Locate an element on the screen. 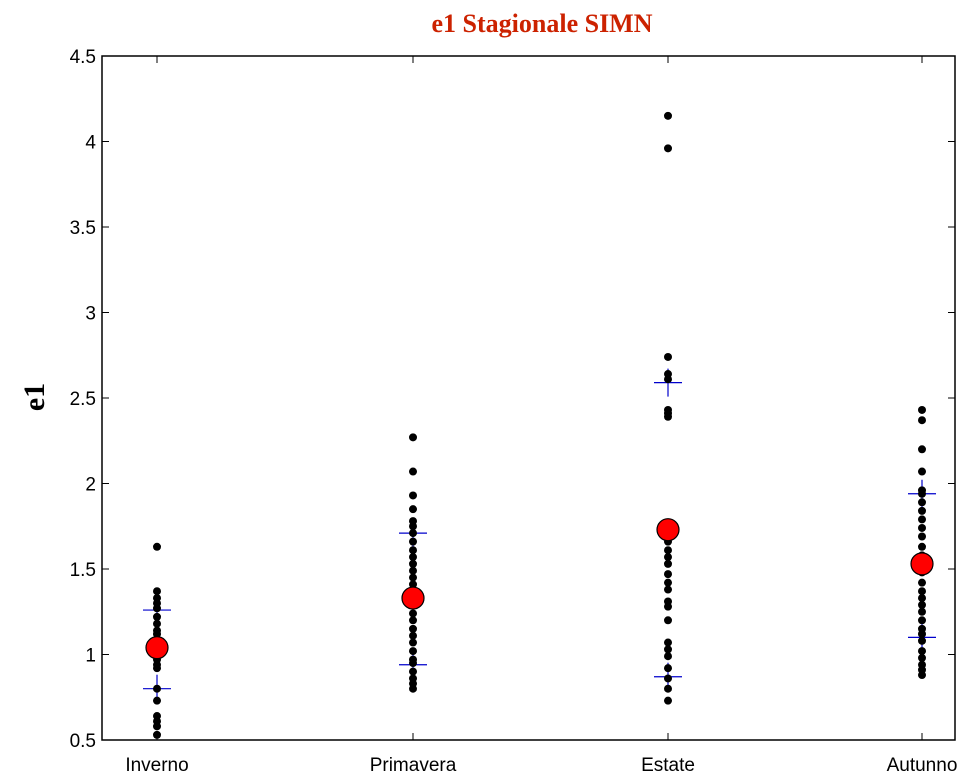  x-tick-label: Autunno is located at coordinates (922, 765).